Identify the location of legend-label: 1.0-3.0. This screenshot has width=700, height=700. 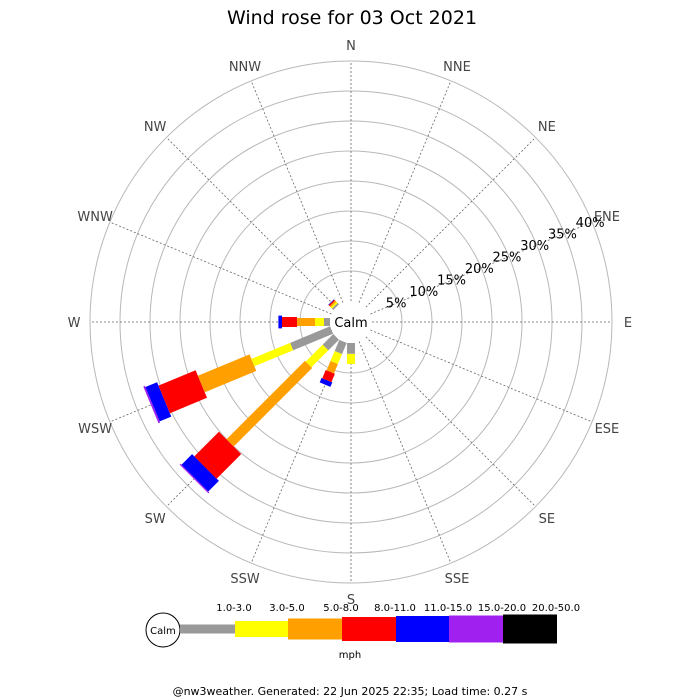
(233, 608).